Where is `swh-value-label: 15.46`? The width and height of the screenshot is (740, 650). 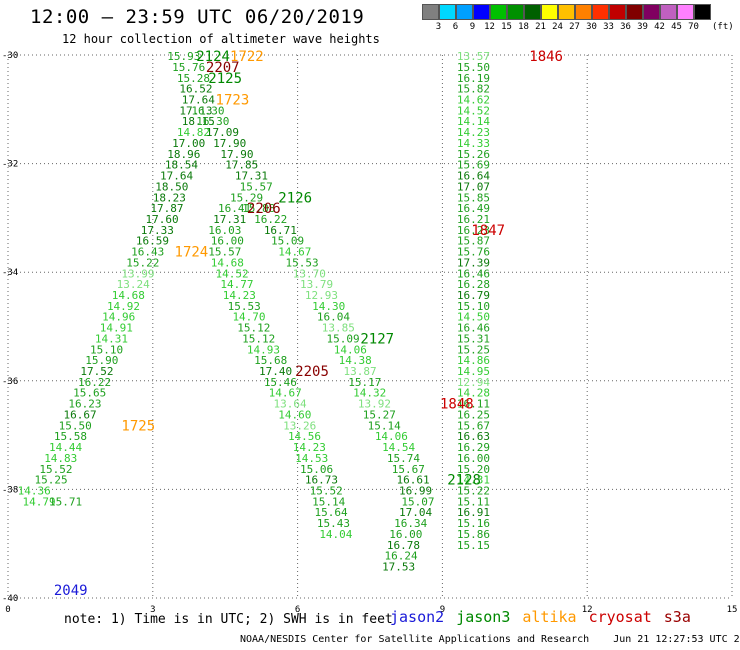
swh-value-label: 15.46 is located at coordinates (280, 382).